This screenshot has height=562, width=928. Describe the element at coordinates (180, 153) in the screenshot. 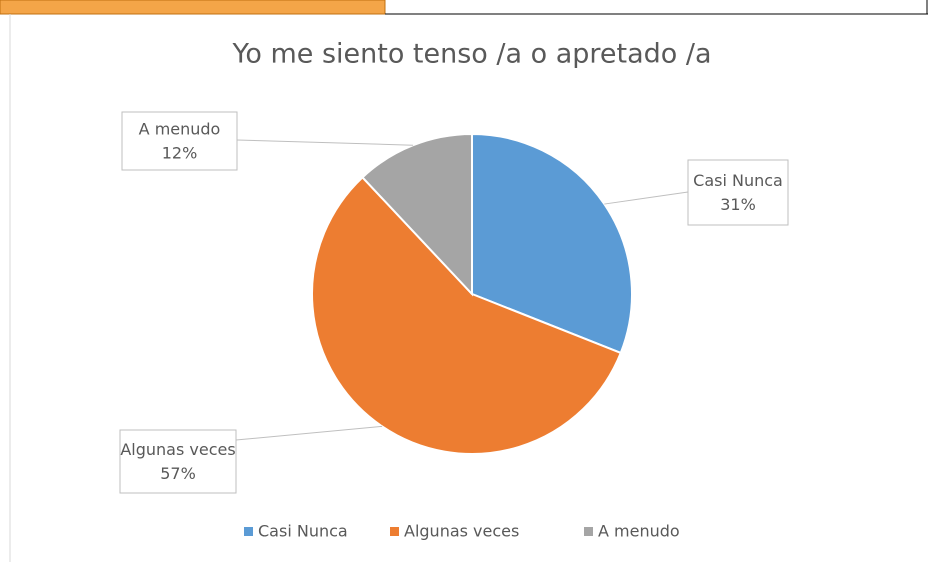

I see `data-label-value: 12%` at that location.